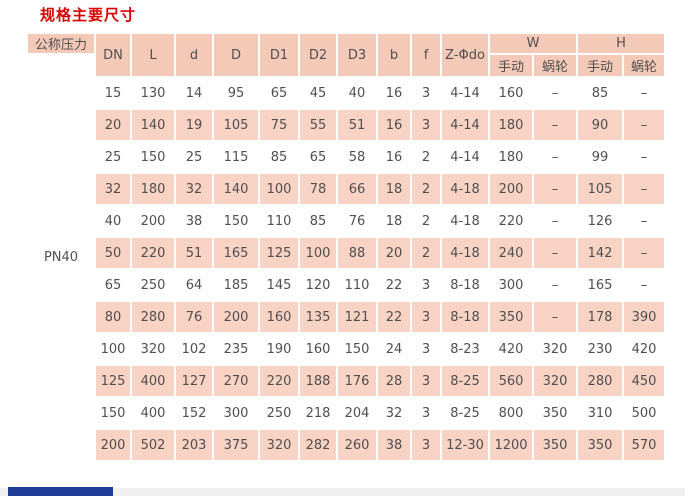 The height and width of the screenshot is (496, 685). I want to click on table-cell: 18, so click(394, 221).